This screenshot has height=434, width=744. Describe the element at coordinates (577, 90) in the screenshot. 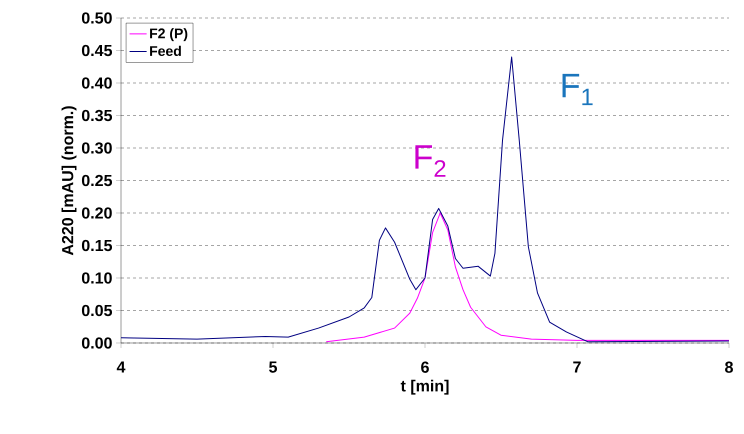

I see `annotation: F$_{1}$` at that location.